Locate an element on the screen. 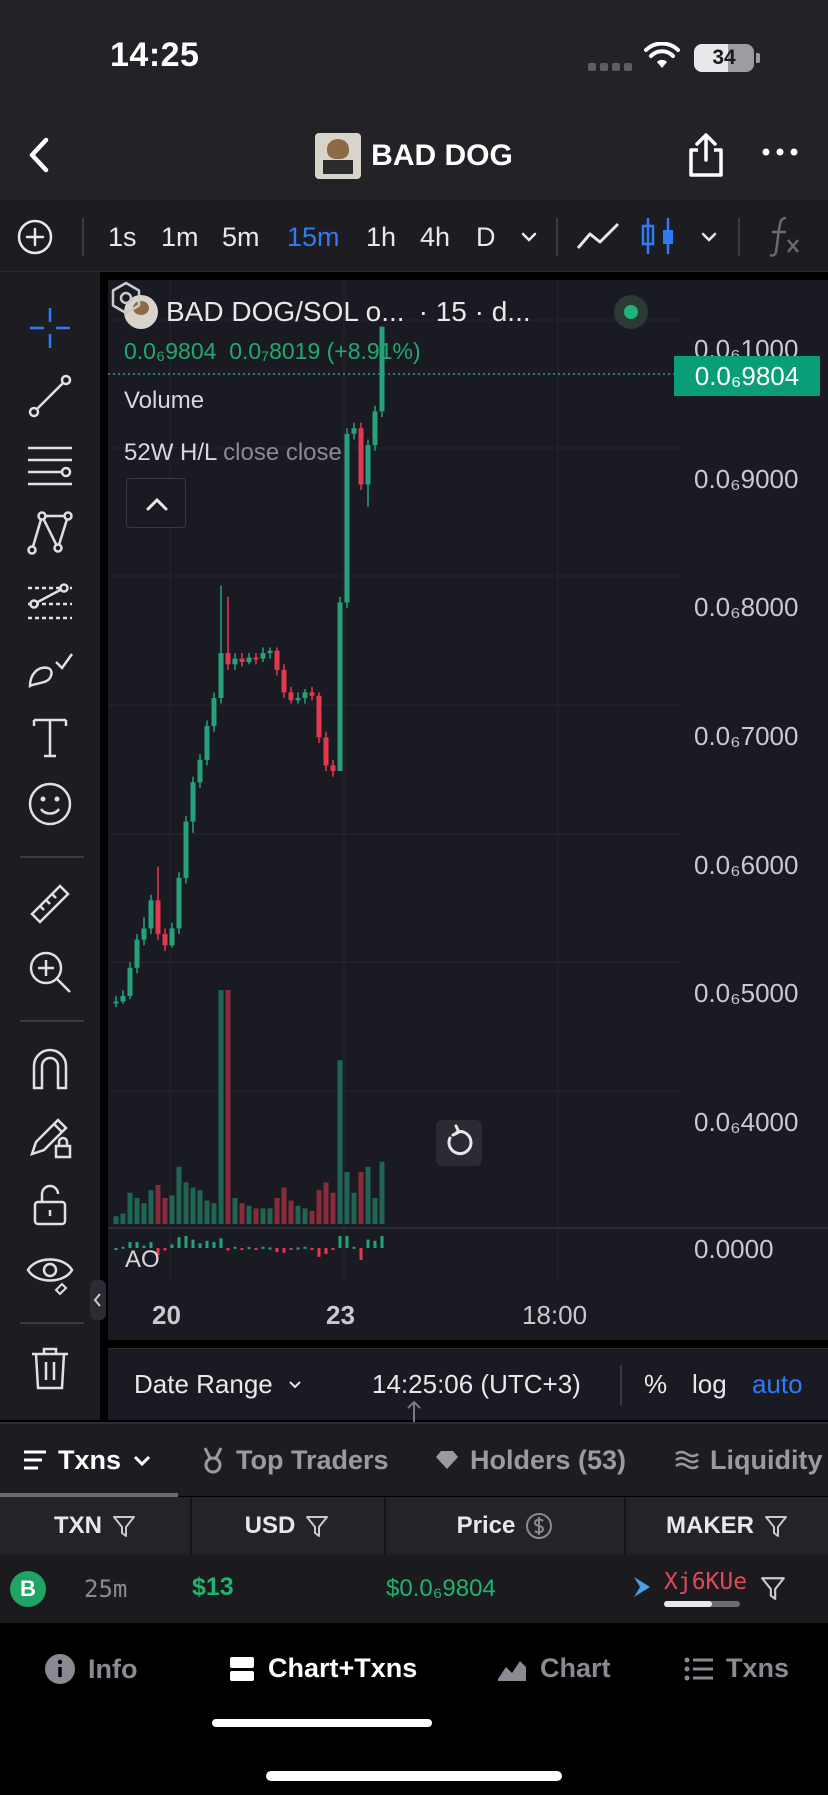 Image resolution: width=828 pixels, height=1795 pixels. table-row: B 25m $13 $0.0₆9804 Xj6KUe is located at coordinates (414, 1589).